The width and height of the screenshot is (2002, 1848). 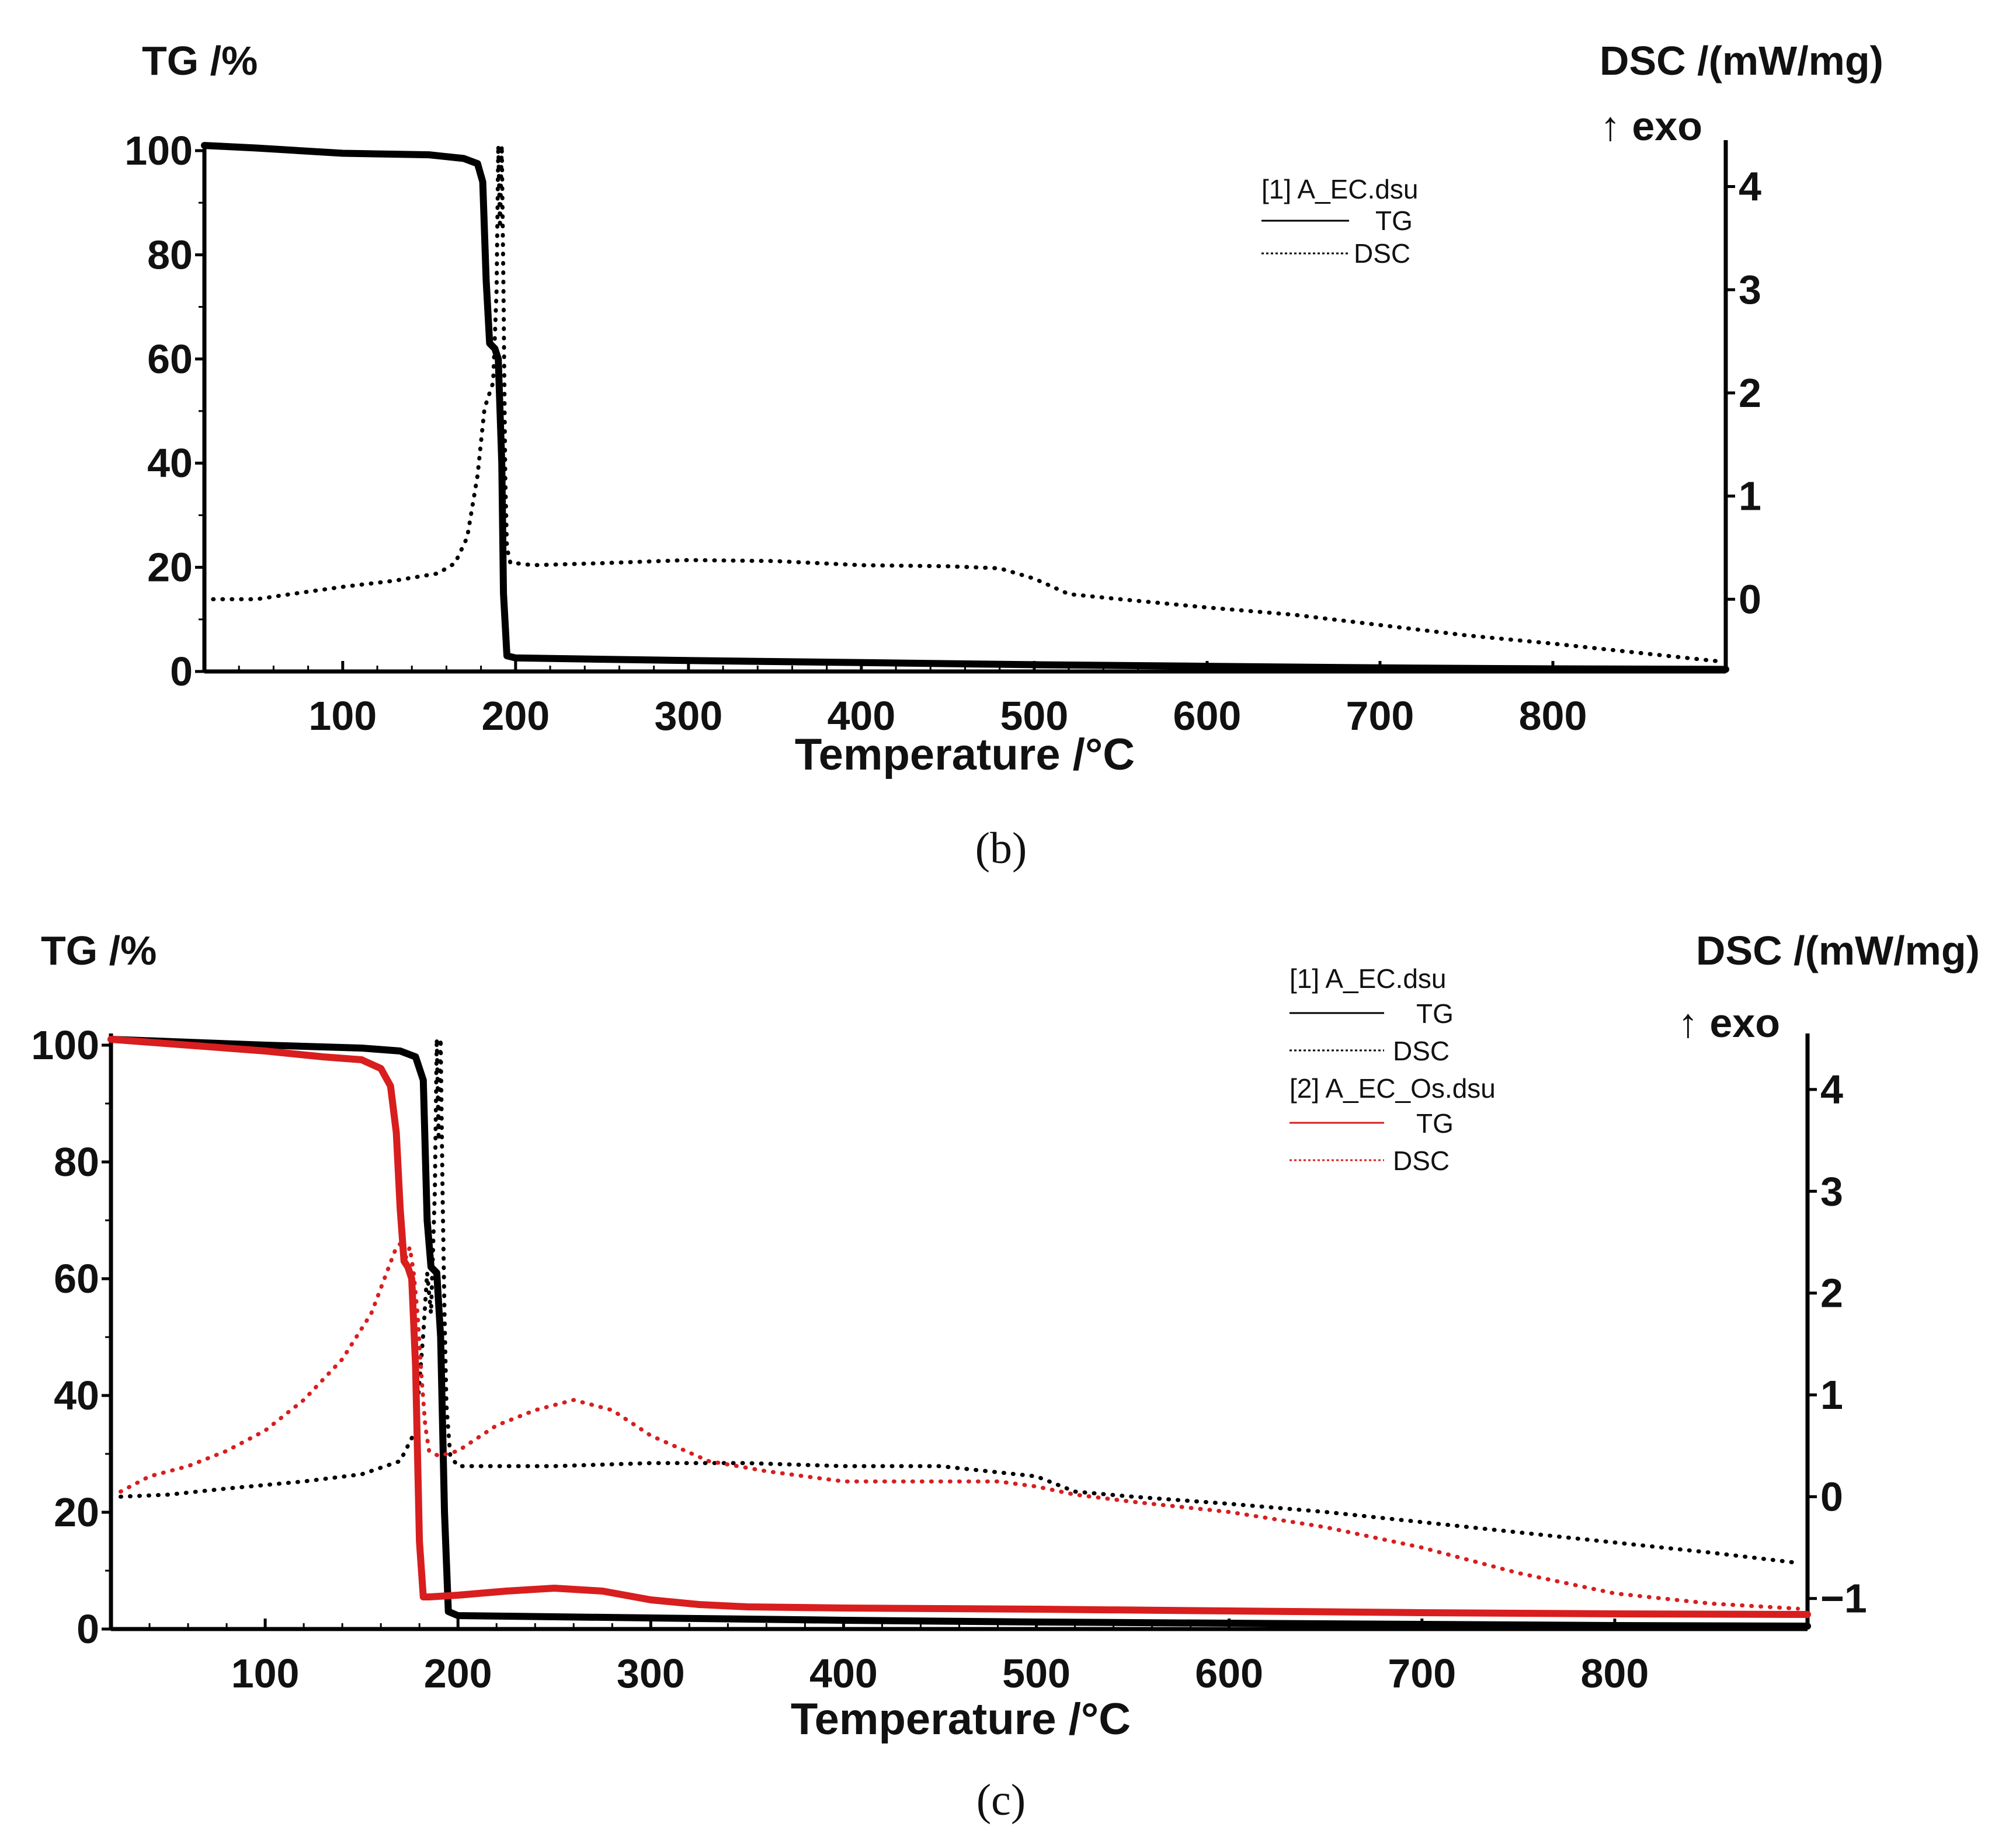 What do you see at coordinates (1435, 1123) in the screenshot?
I see `legend-tg-label-2: TG` at bounding box center [1435, 1123].